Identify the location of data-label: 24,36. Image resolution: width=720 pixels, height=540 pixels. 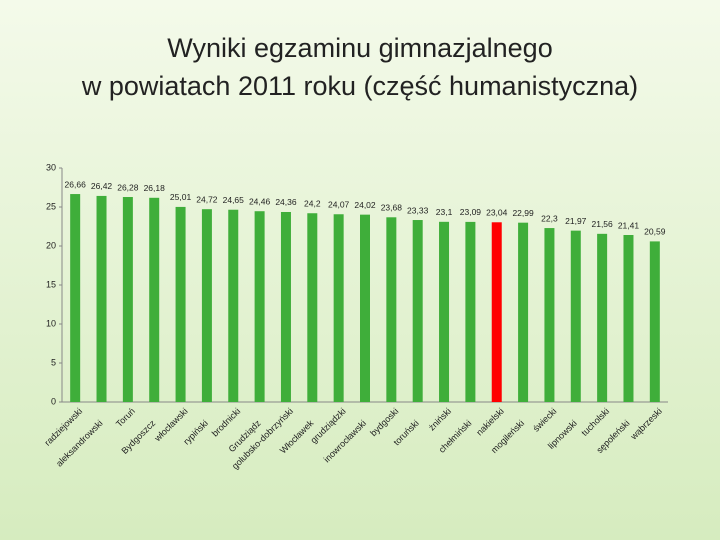
(286, 202).